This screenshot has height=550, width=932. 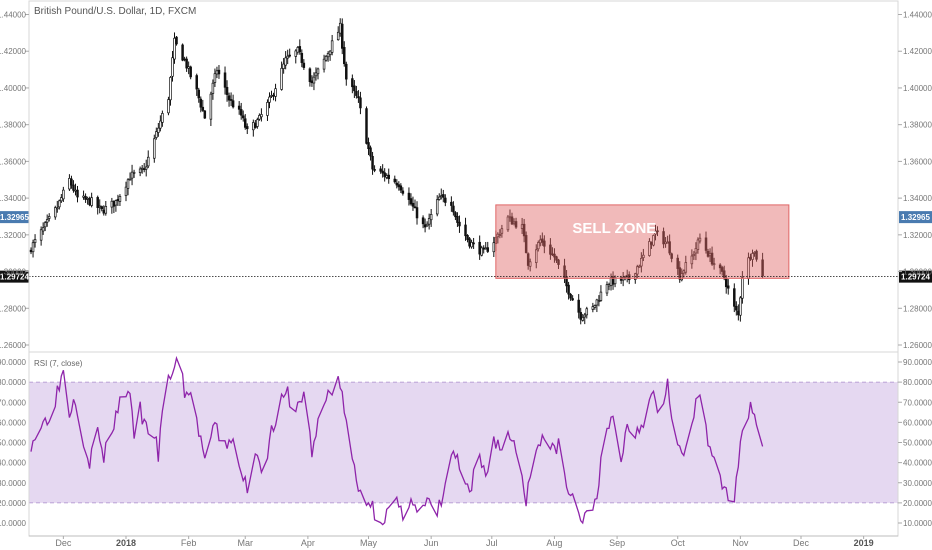 I want to click on last-price-badge-left-bg, so click(x=14, y=276).